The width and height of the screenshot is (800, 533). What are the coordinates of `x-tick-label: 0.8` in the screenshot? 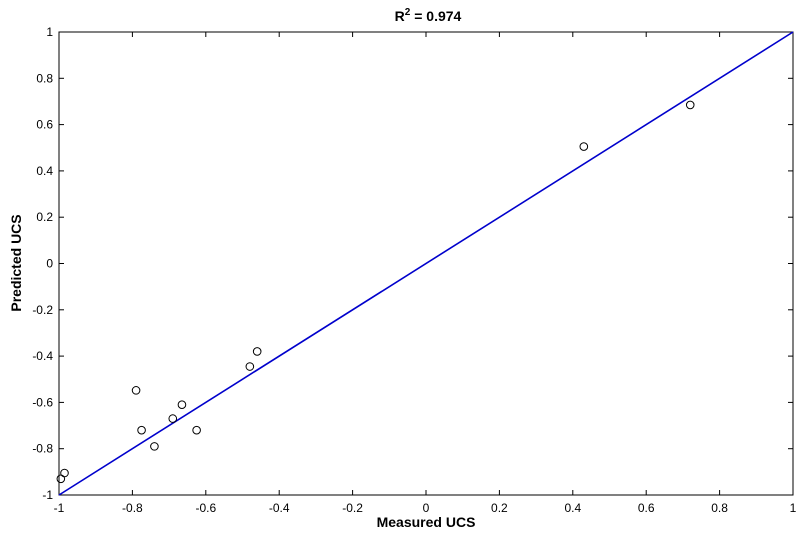 It's located at (719, 508).